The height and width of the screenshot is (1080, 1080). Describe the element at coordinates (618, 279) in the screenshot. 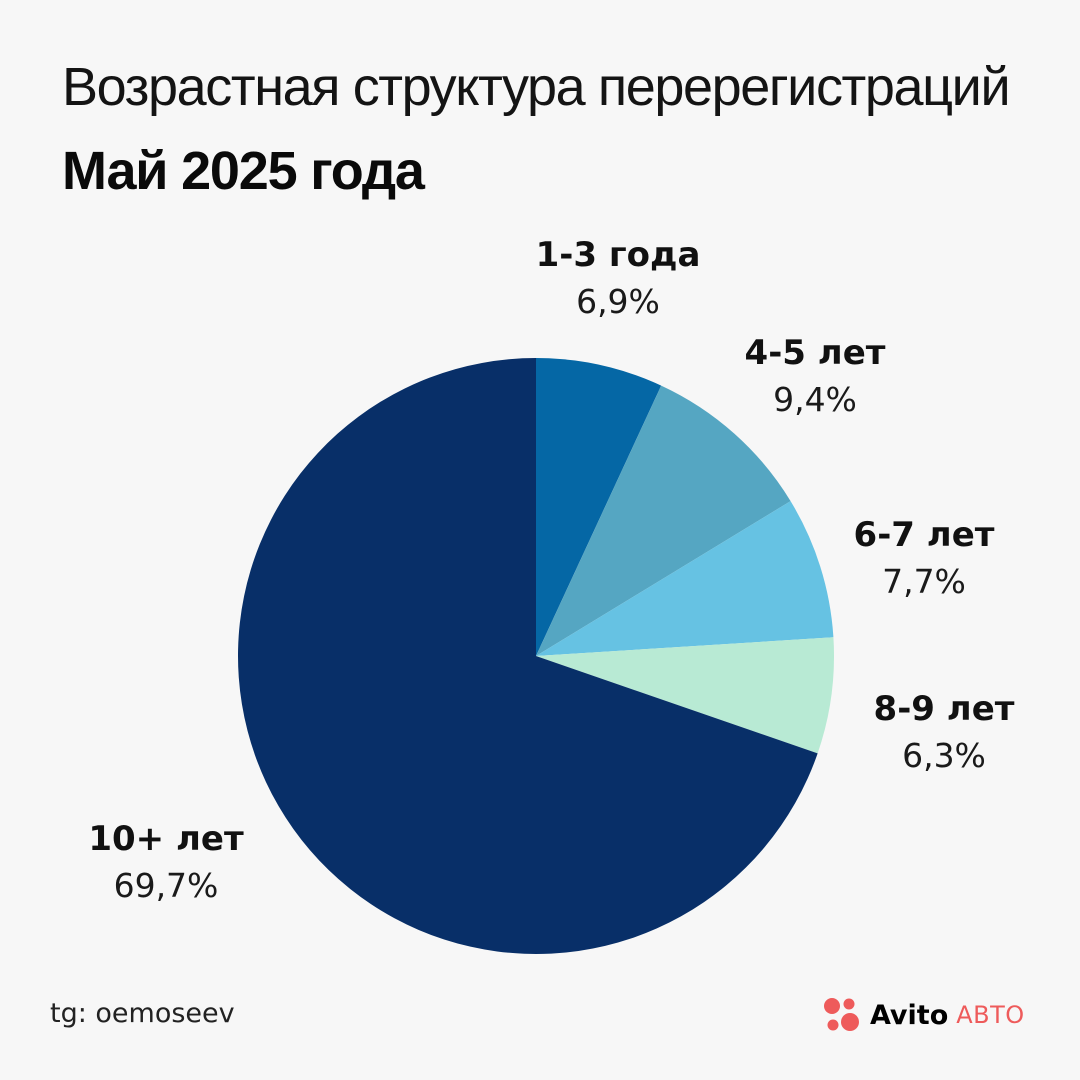

I see `slice-label-1-3: 1-3 года 6,9%` at that location.